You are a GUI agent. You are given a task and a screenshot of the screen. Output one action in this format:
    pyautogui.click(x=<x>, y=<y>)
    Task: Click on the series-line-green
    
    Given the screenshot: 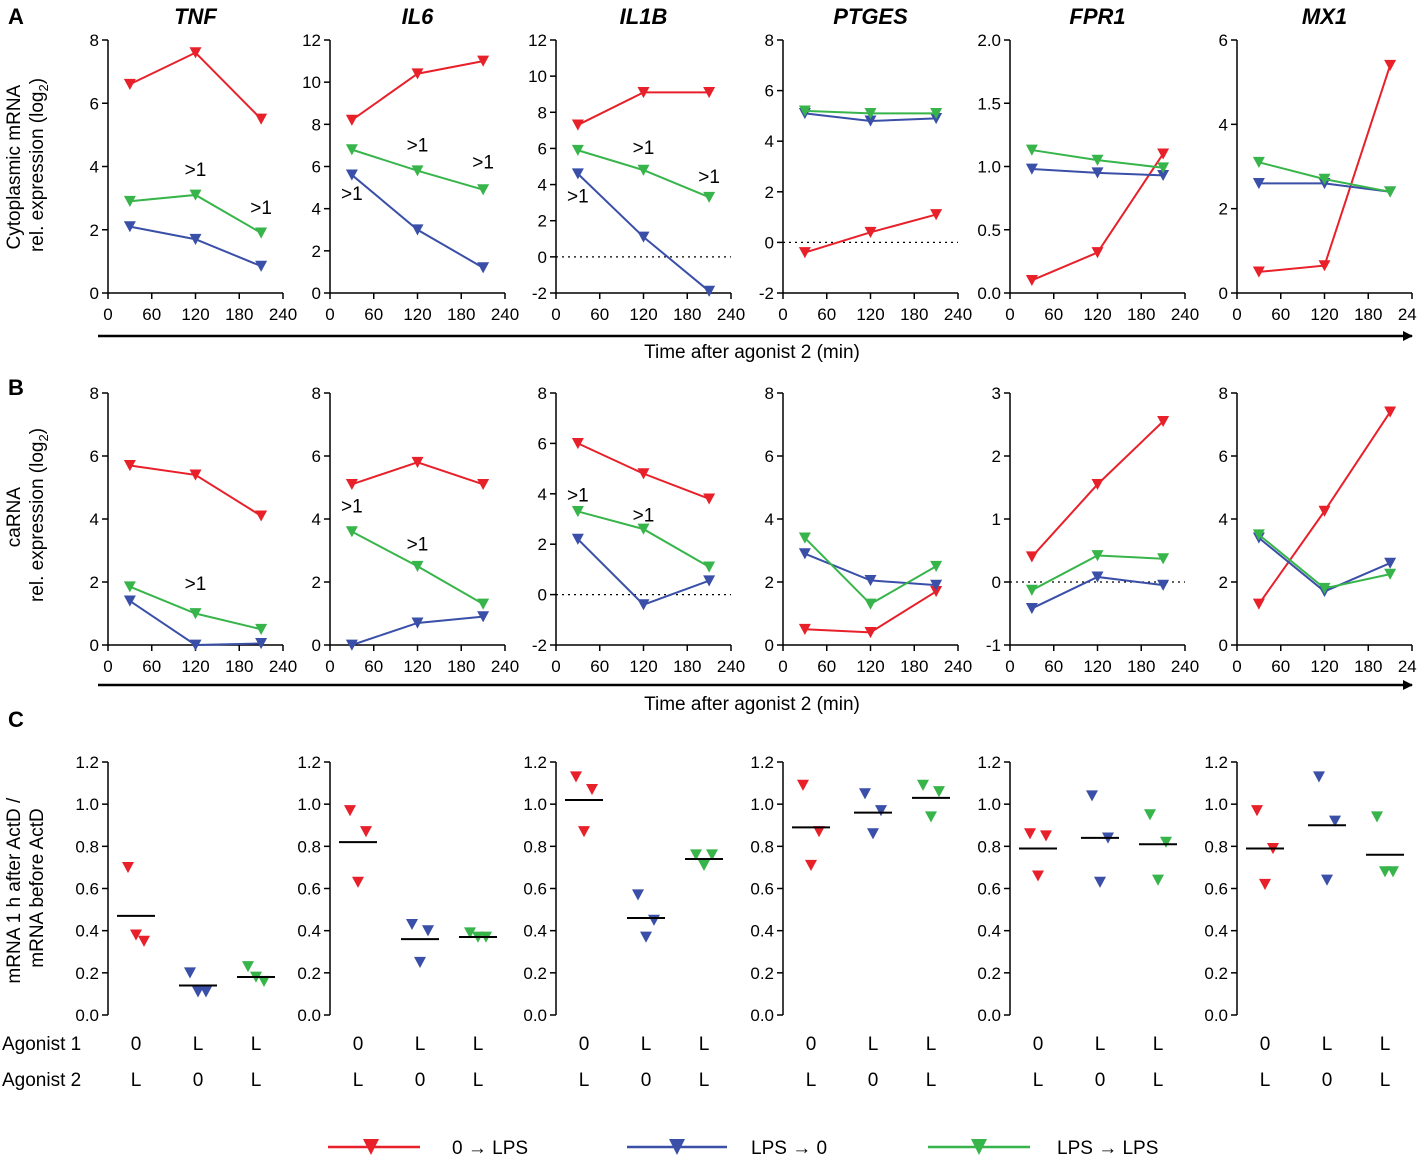 What is the action you would take?
    pyautogui.click(x=1324, y=561)
    